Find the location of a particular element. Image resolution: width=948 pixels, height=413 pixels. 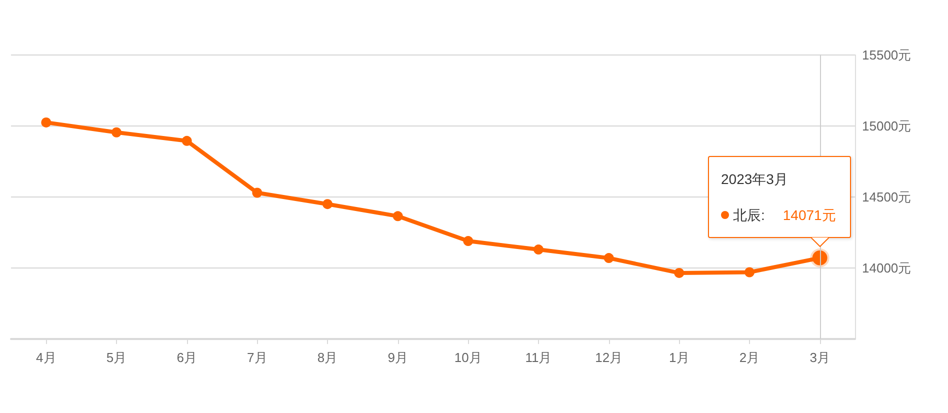

legend-label: 北辰: is located at coordinates (749, 215).